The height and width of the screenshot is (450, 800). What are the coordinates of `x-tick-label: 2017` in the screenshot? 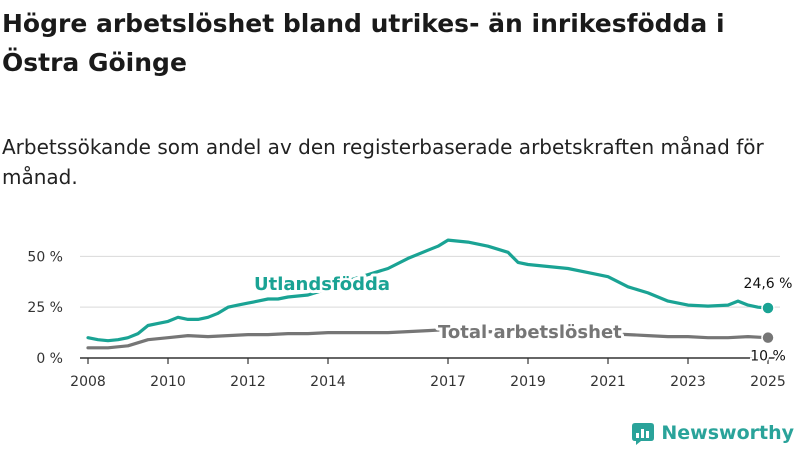 It's located at (448, 382).